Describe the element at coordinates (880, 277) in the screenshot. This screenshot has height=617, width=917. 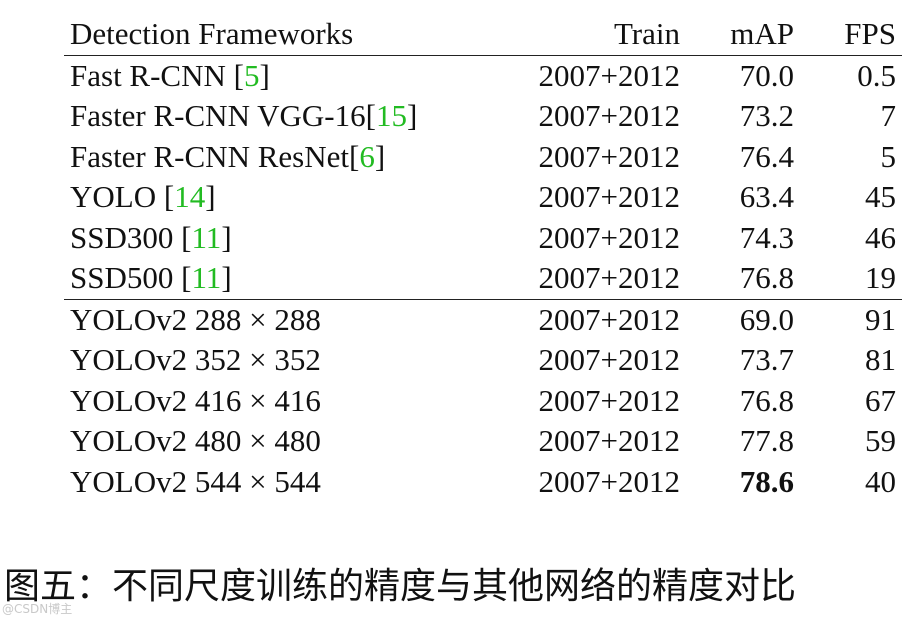
I see `fps-cell: 19` at that location.